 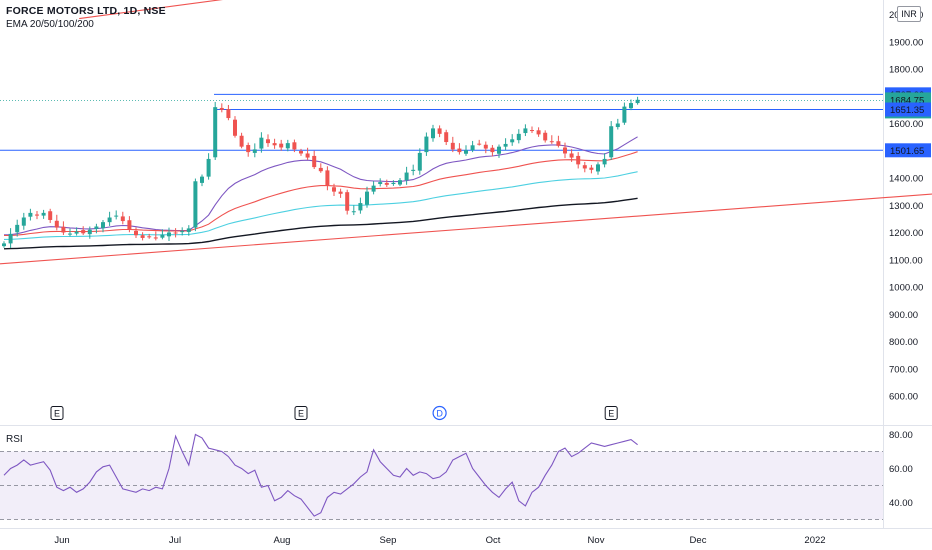 What do you see at coordinates (698, 540) in the screenshot?
I see `time-axis-tick: Dec` at bounding box center [698, 540].